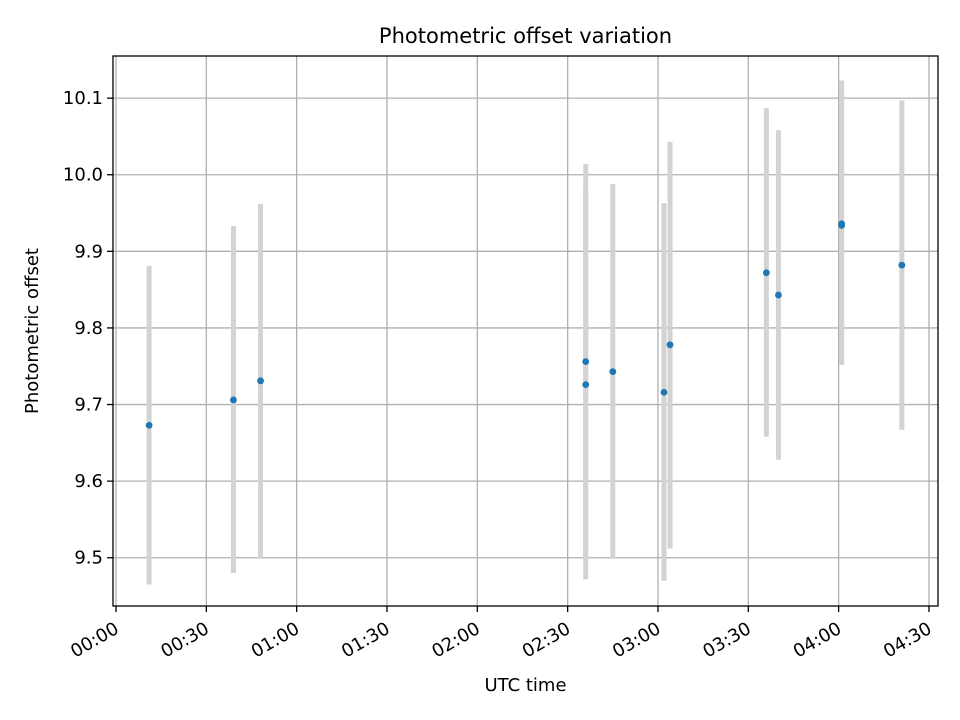 Image resolution: width=960 pixels, height=720 pixels. What do you see at coordinates (32, 331) in the screenshot?
I see `y-axis-title: Photometric offset` at bounding box center [32, 331].